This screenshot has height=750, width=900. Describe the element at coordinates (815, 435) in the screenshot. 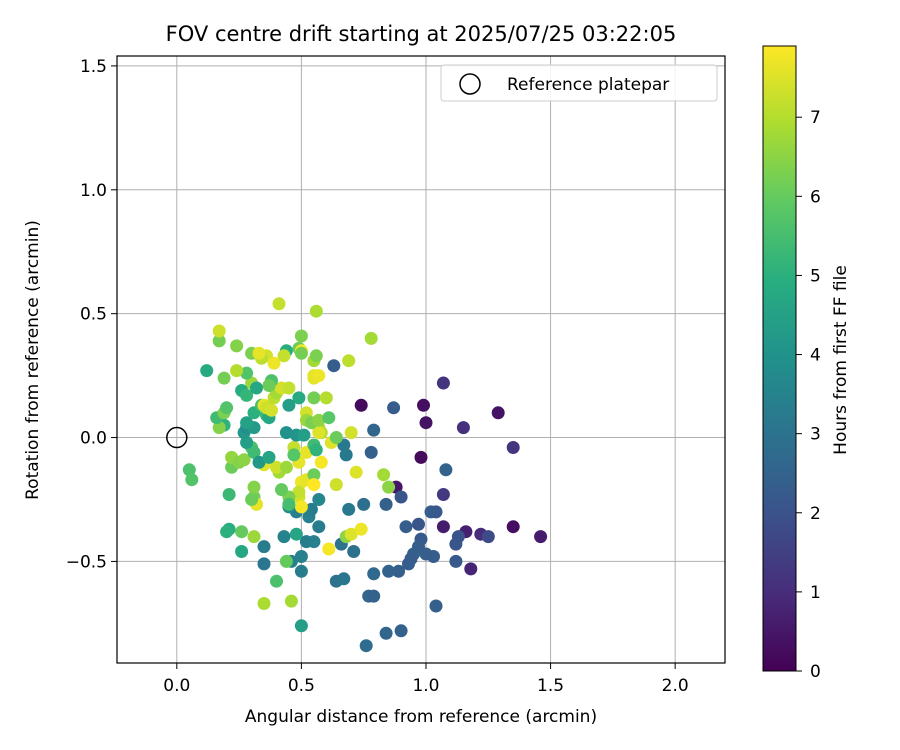

I see `colorbar-tick-label: 3` at that location.